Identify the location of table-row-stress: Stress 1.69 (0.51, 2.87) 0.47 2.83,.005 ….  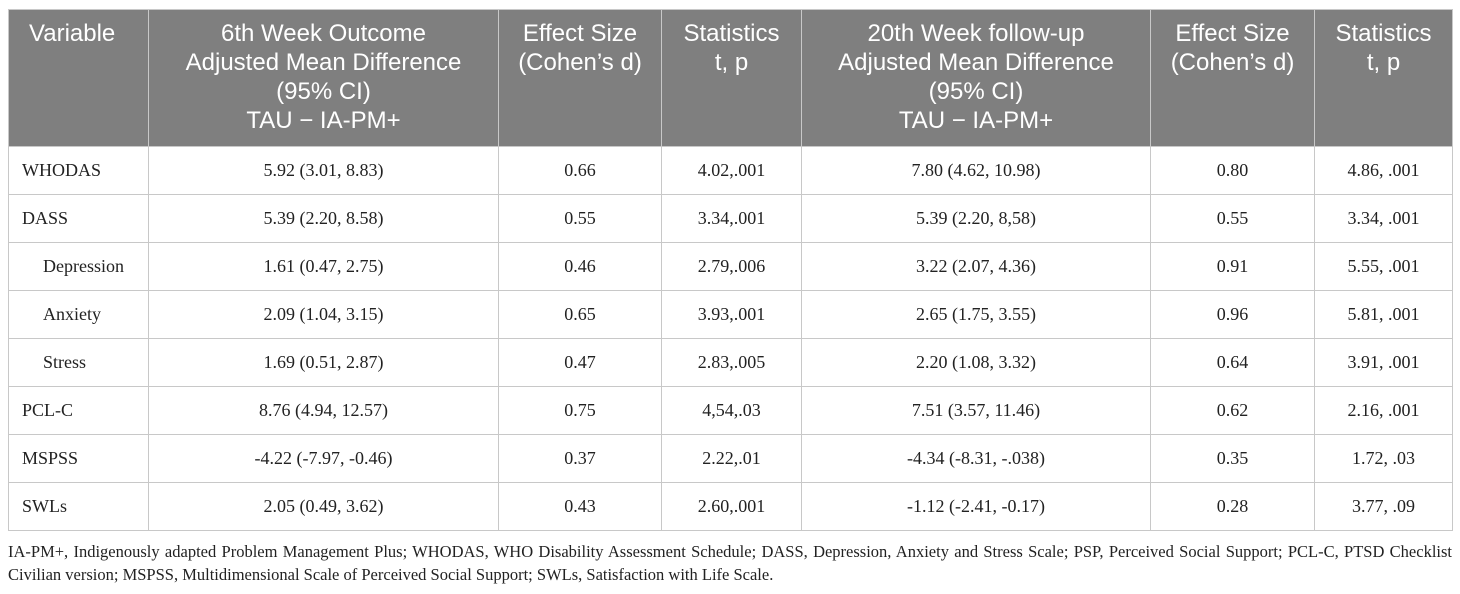
(730, 362).